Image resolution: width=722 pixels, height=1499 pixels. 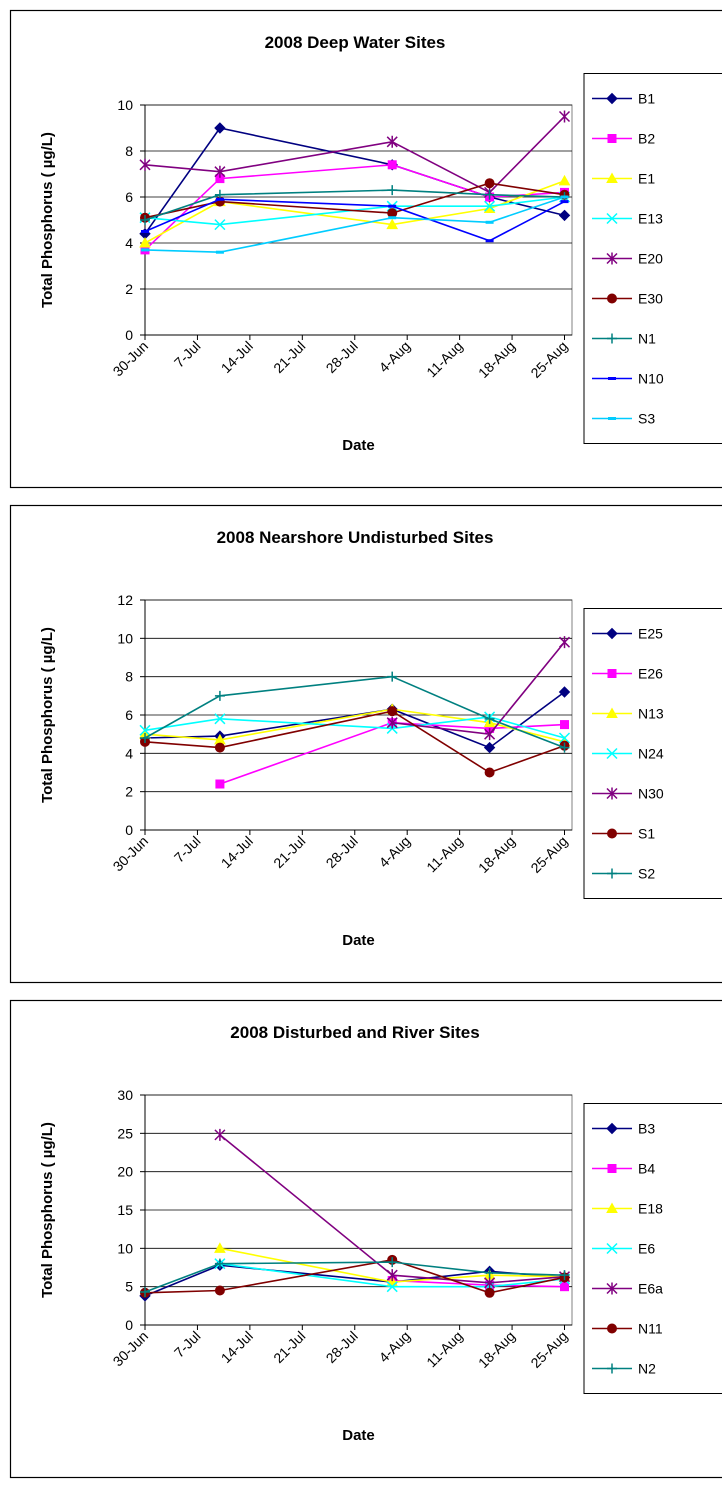 What do you see at coordinates (650, 1289) in the screenshot?
I see `legend-label: E6a` at bounding box center [650, 1289].